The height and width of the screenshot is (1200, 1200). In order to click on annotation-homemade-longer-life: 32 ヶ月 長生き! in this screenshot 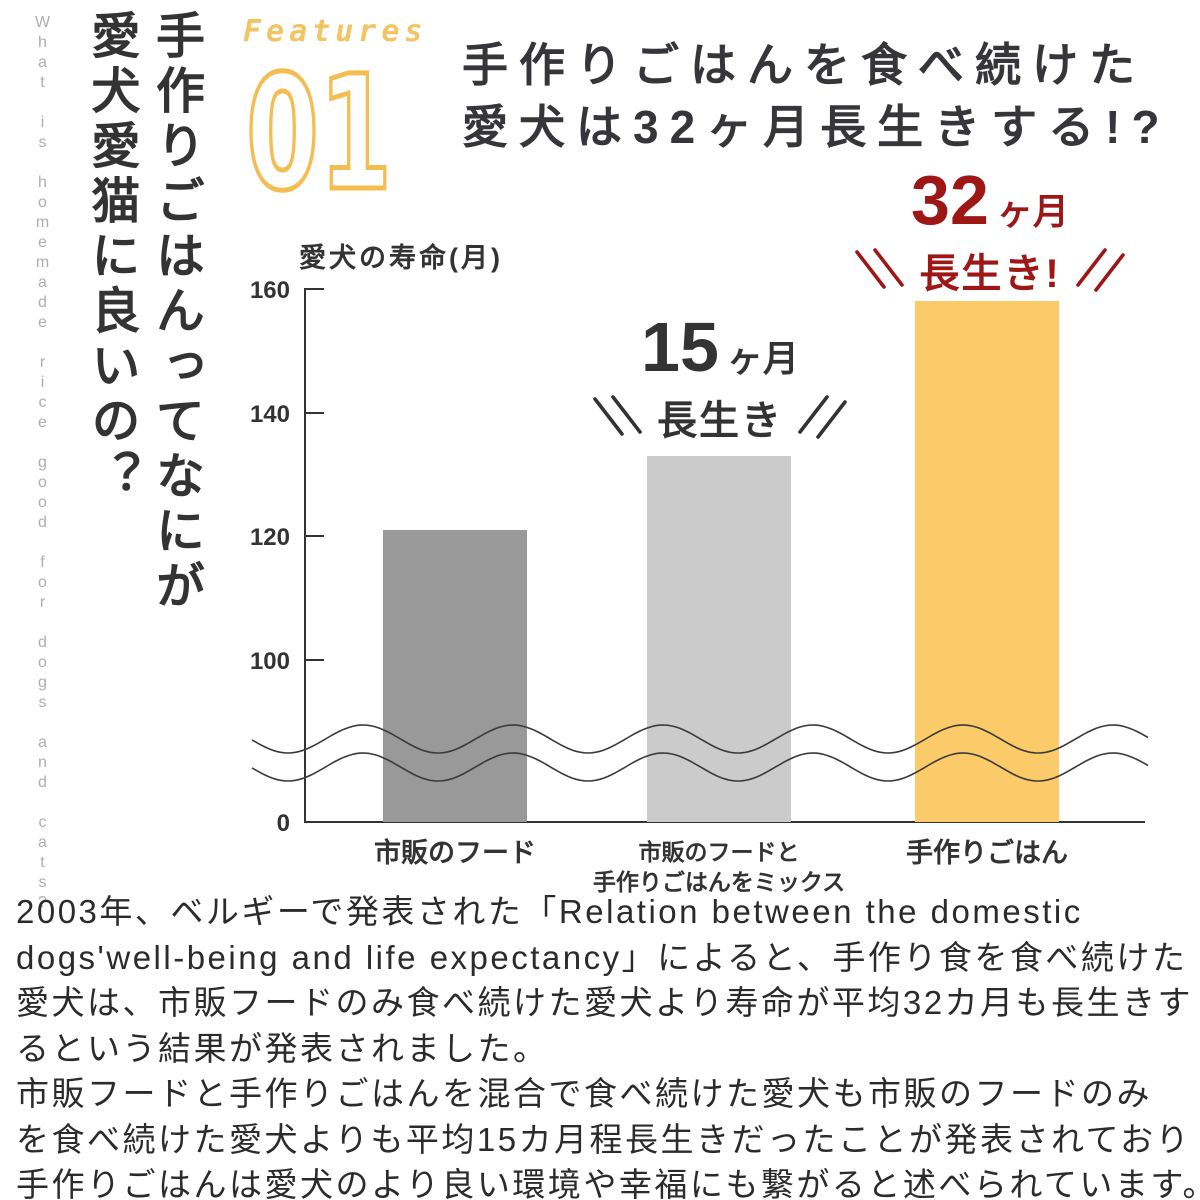, I will do `click(990, 232)`.